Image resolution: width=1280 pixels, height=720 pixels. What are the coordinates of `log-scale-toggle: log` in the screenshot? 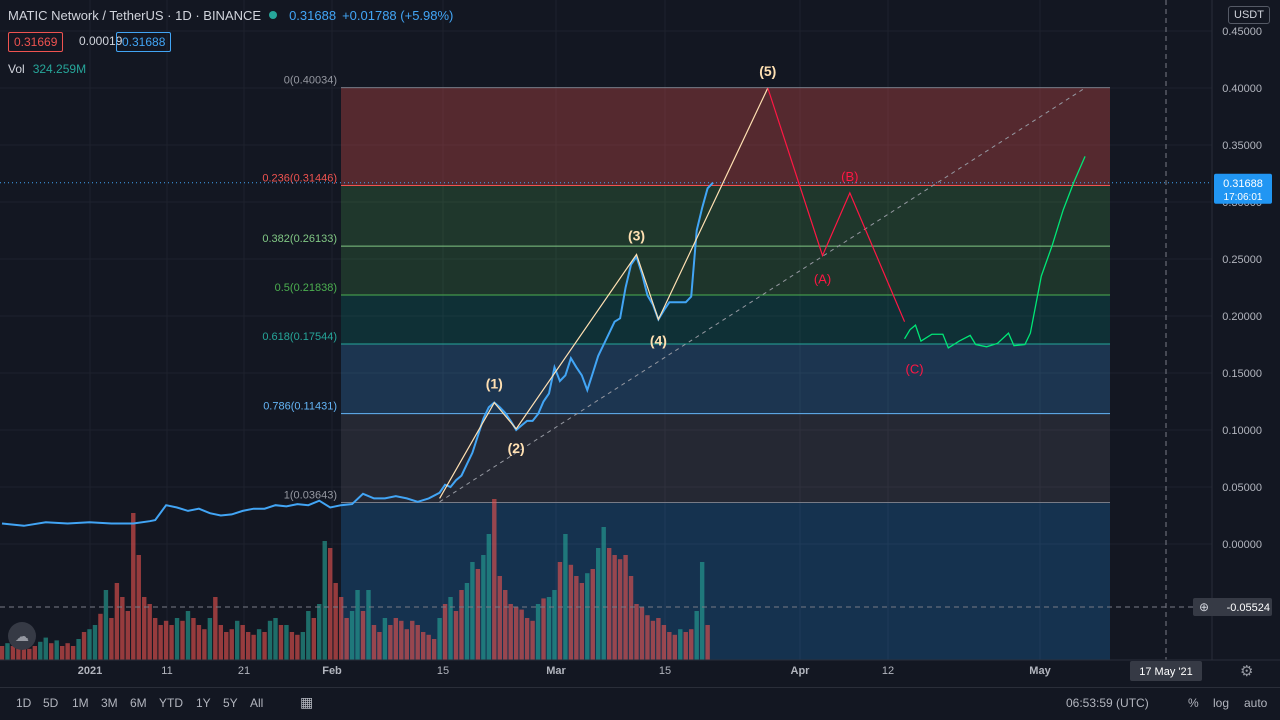 It's located at (1221, 703).